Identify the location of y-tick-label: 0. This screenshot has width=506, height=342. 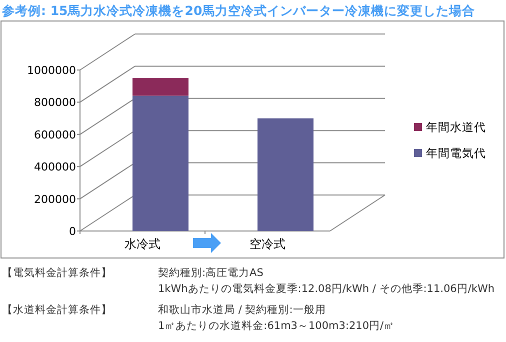
(72, 231).